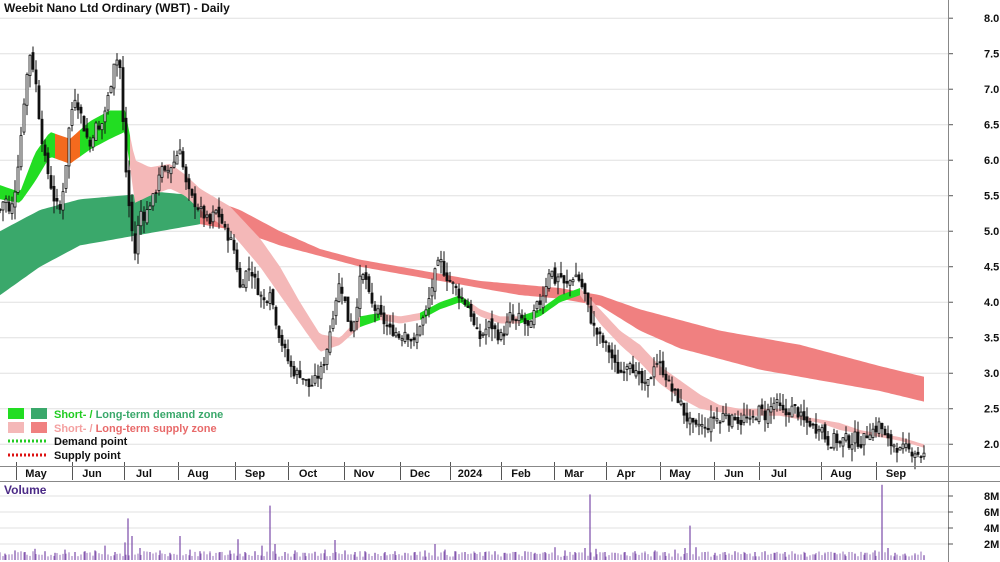 This screenshot has width=1000, height=562. I want to click on legend-short-supply-swatch, so click(16, 427).